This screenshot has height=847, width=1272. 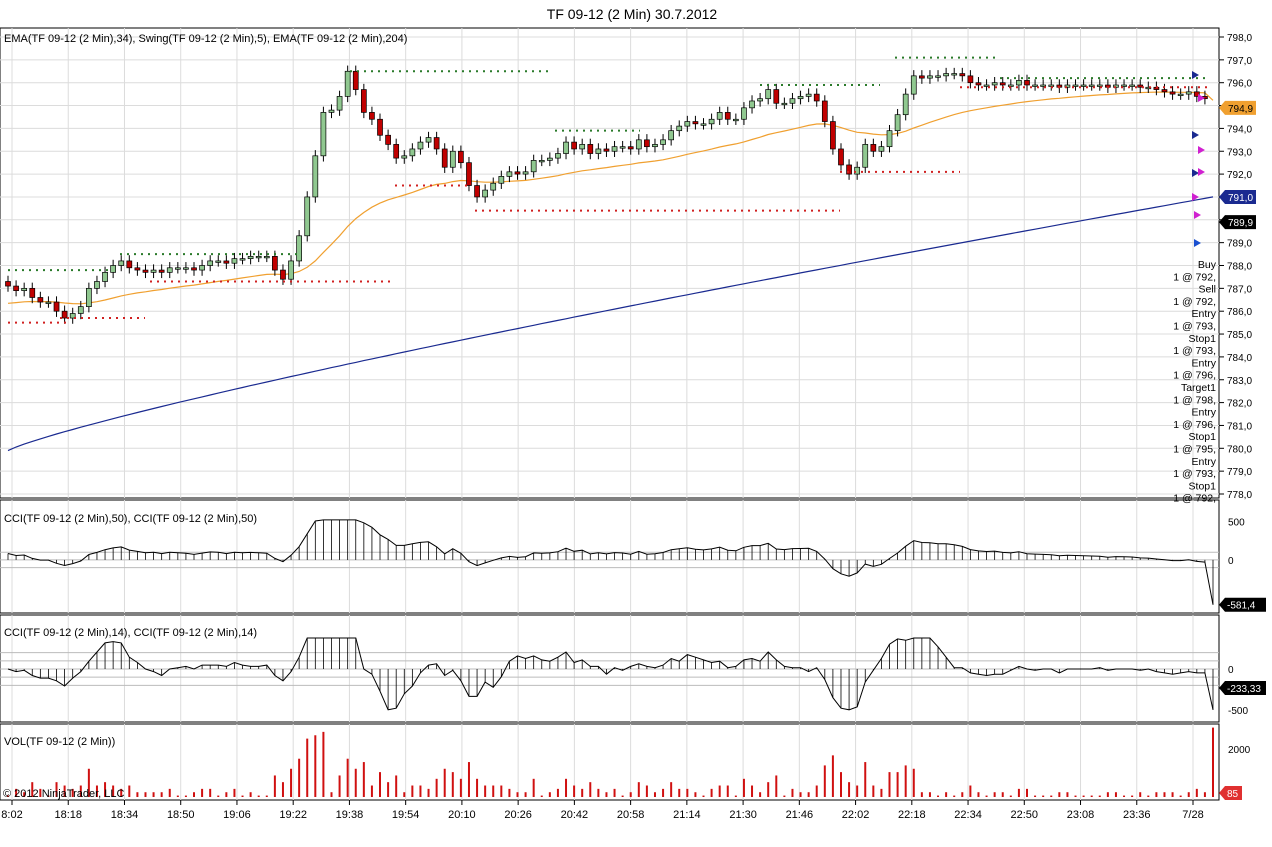 I want to click on y-tick-label: 781,0, so click(x=1239, y=426).